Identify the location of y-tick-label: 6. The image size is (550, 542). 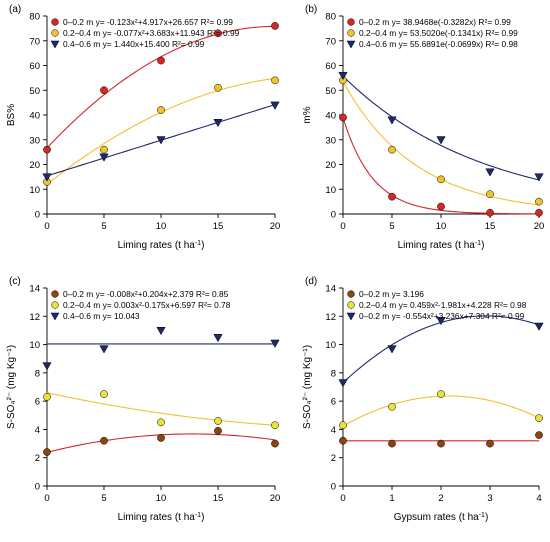
(333, 402).